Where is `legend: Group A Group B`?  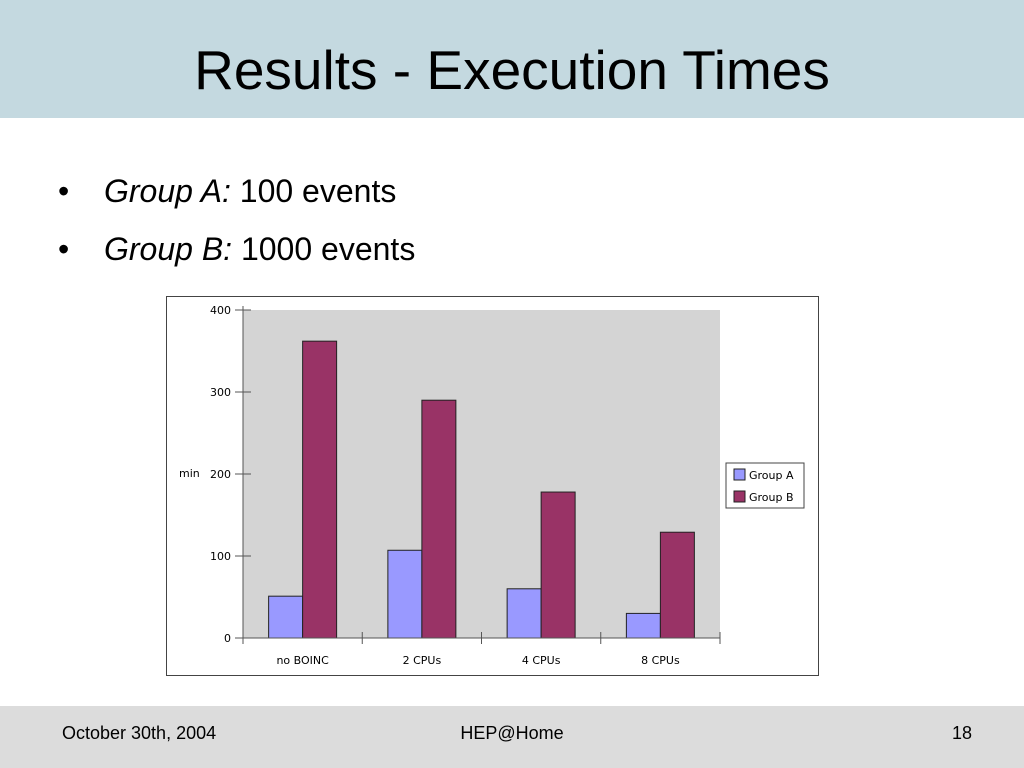
legend: Group A Group B is located at coordinates (765, 485).